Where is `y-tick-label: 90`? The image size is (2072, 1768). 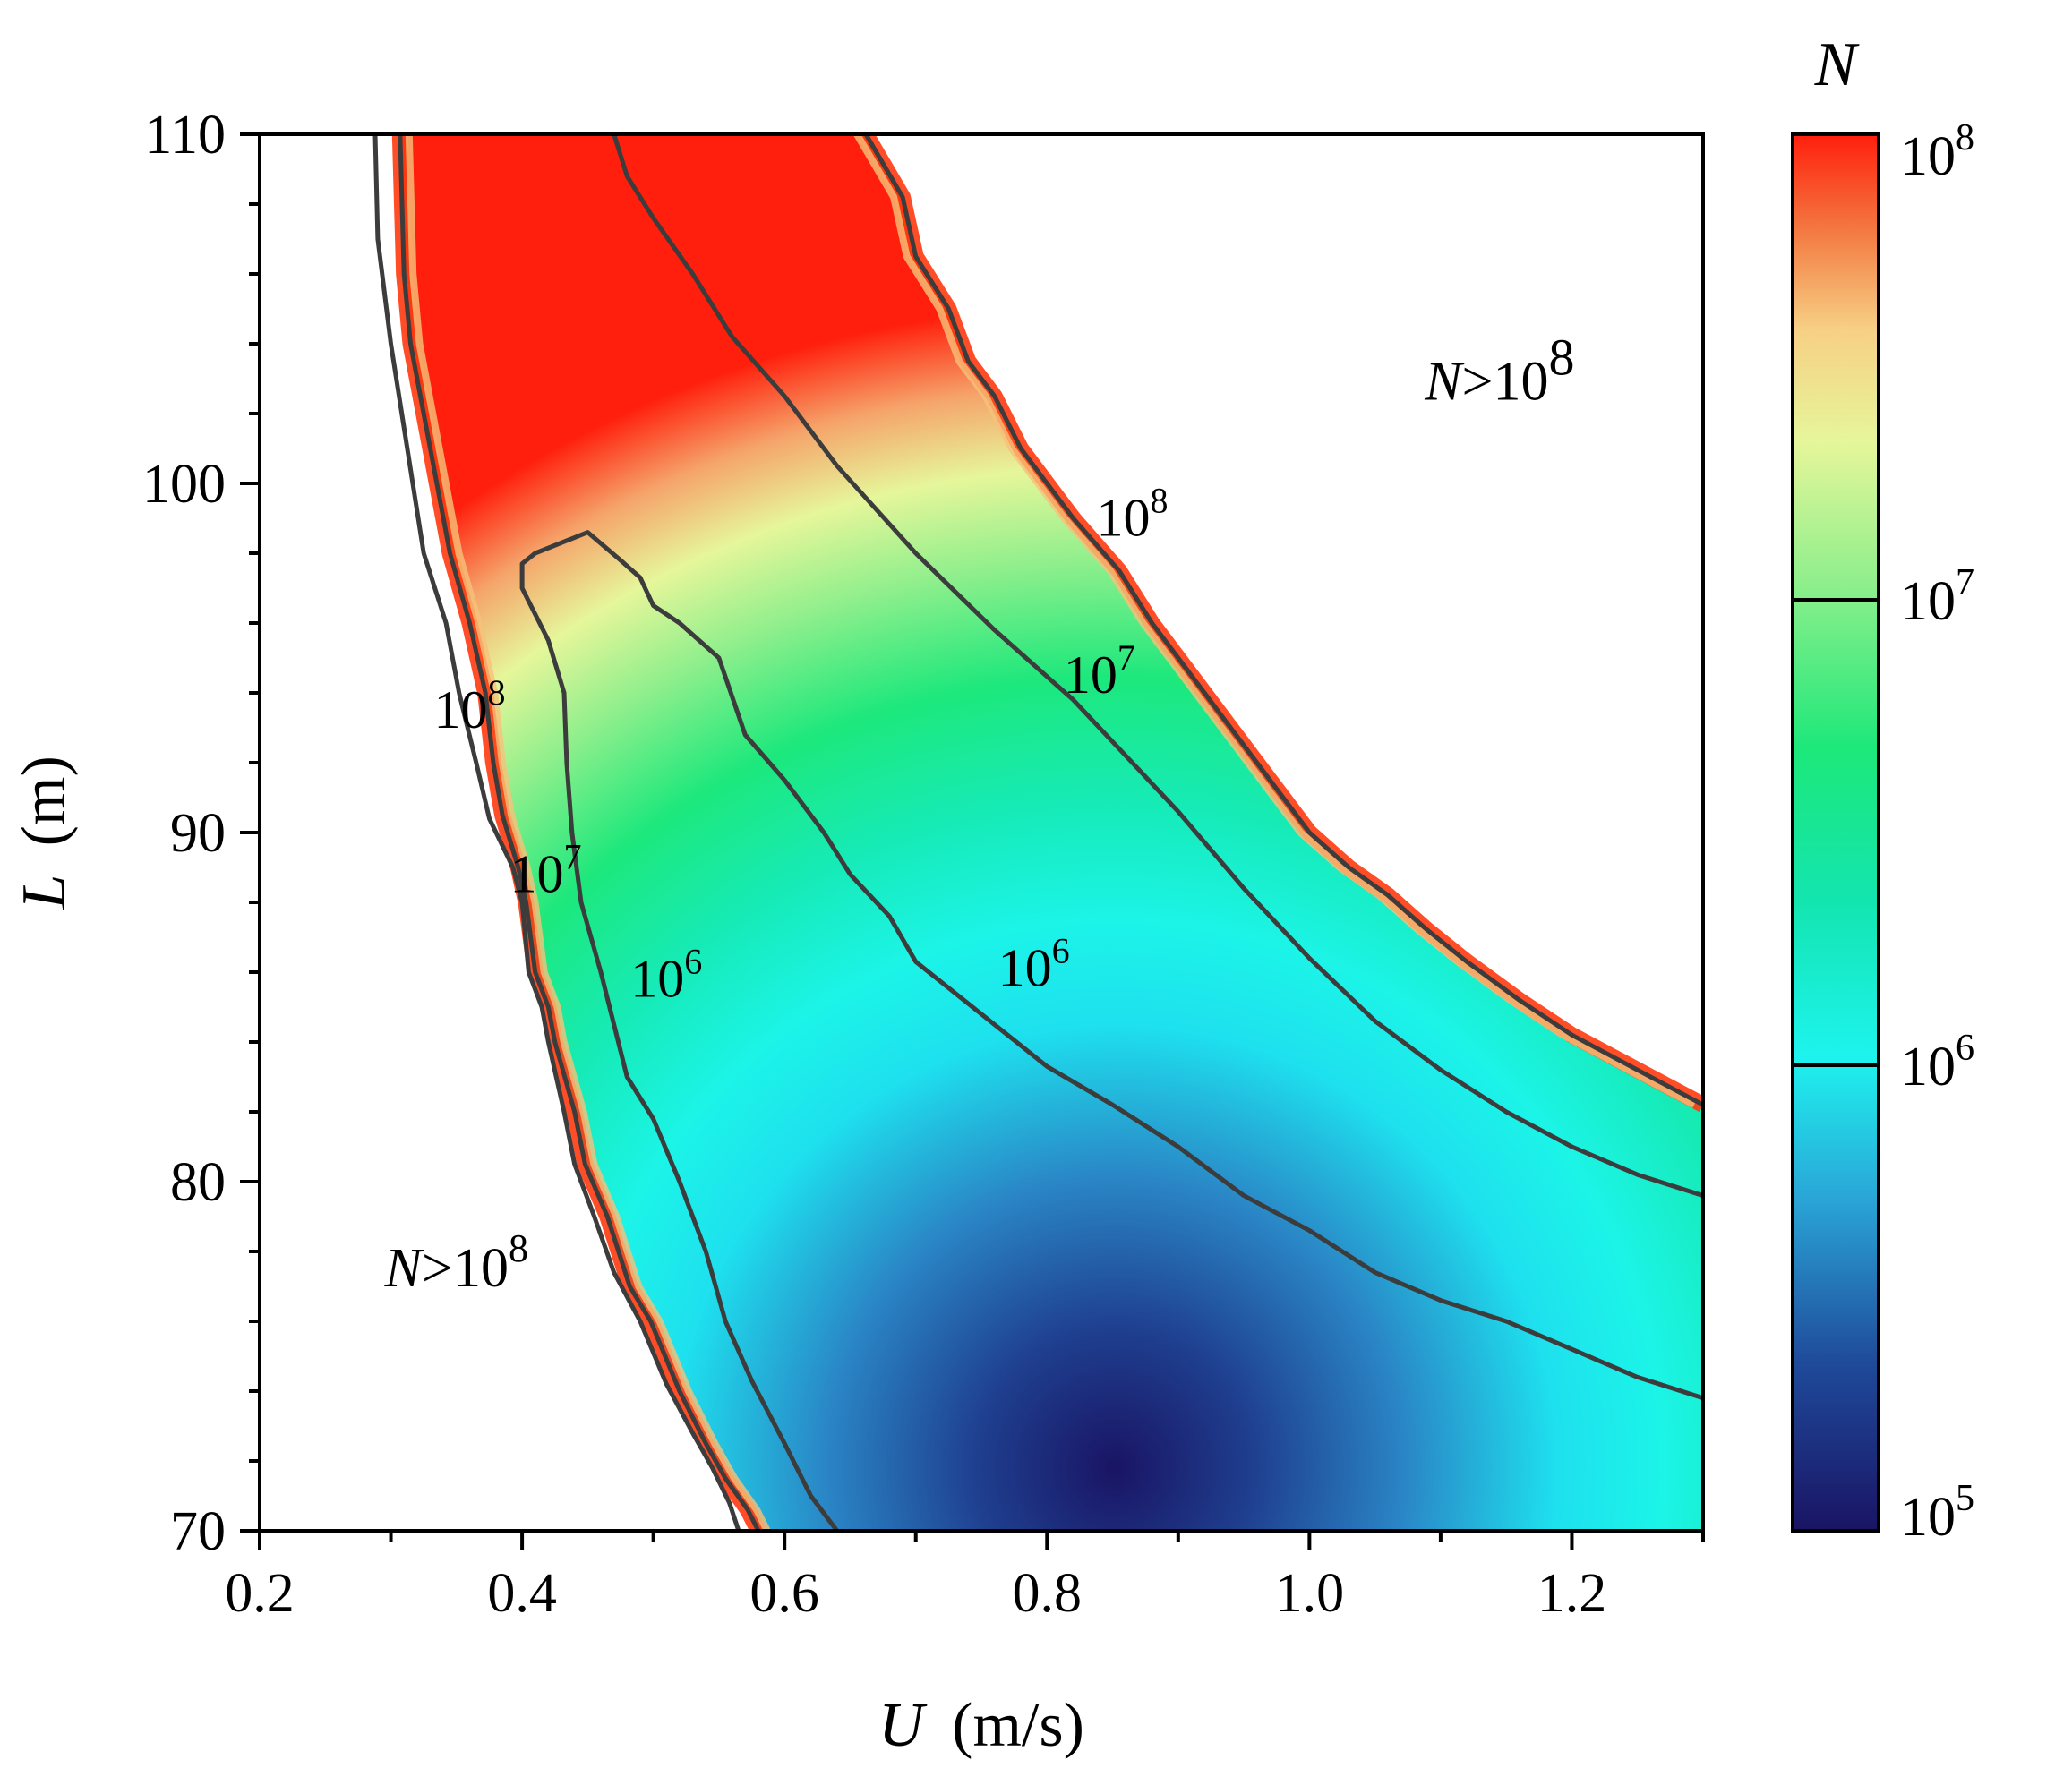
y-tick-label: 90 is located at coordinates (198, 833).